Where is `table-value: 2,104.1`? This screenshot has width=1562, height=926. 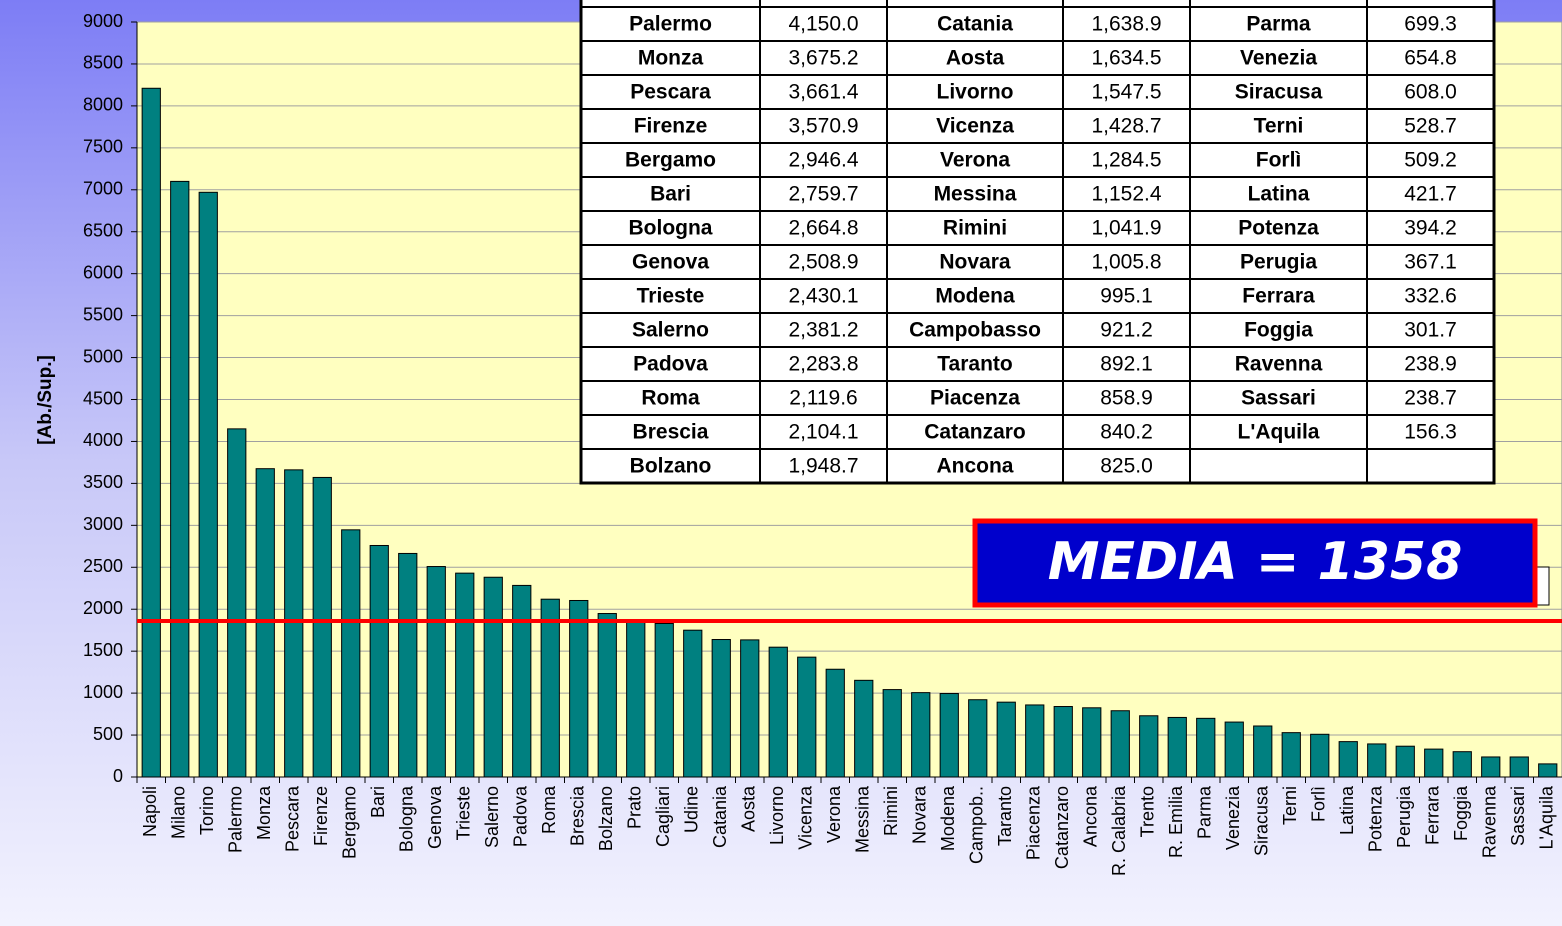 table-value: 2,104.1 is located at coordinates (823, 432).